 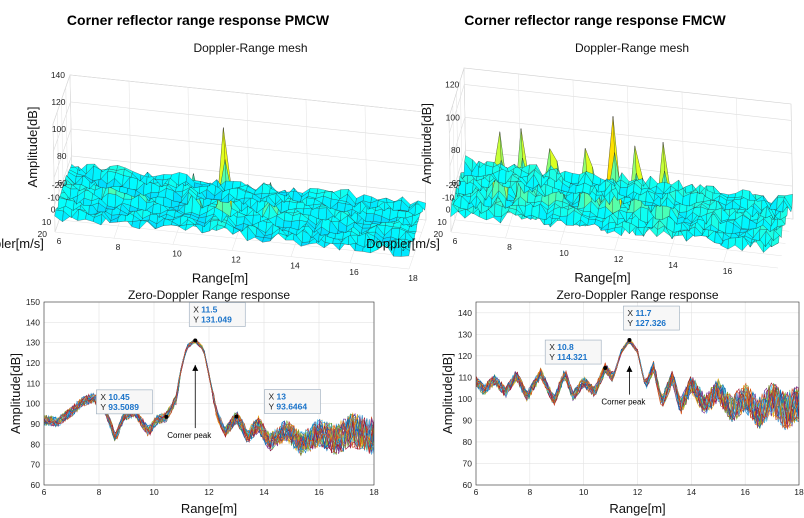 I want to click on datatip-marker, so click(x=629, y=340).